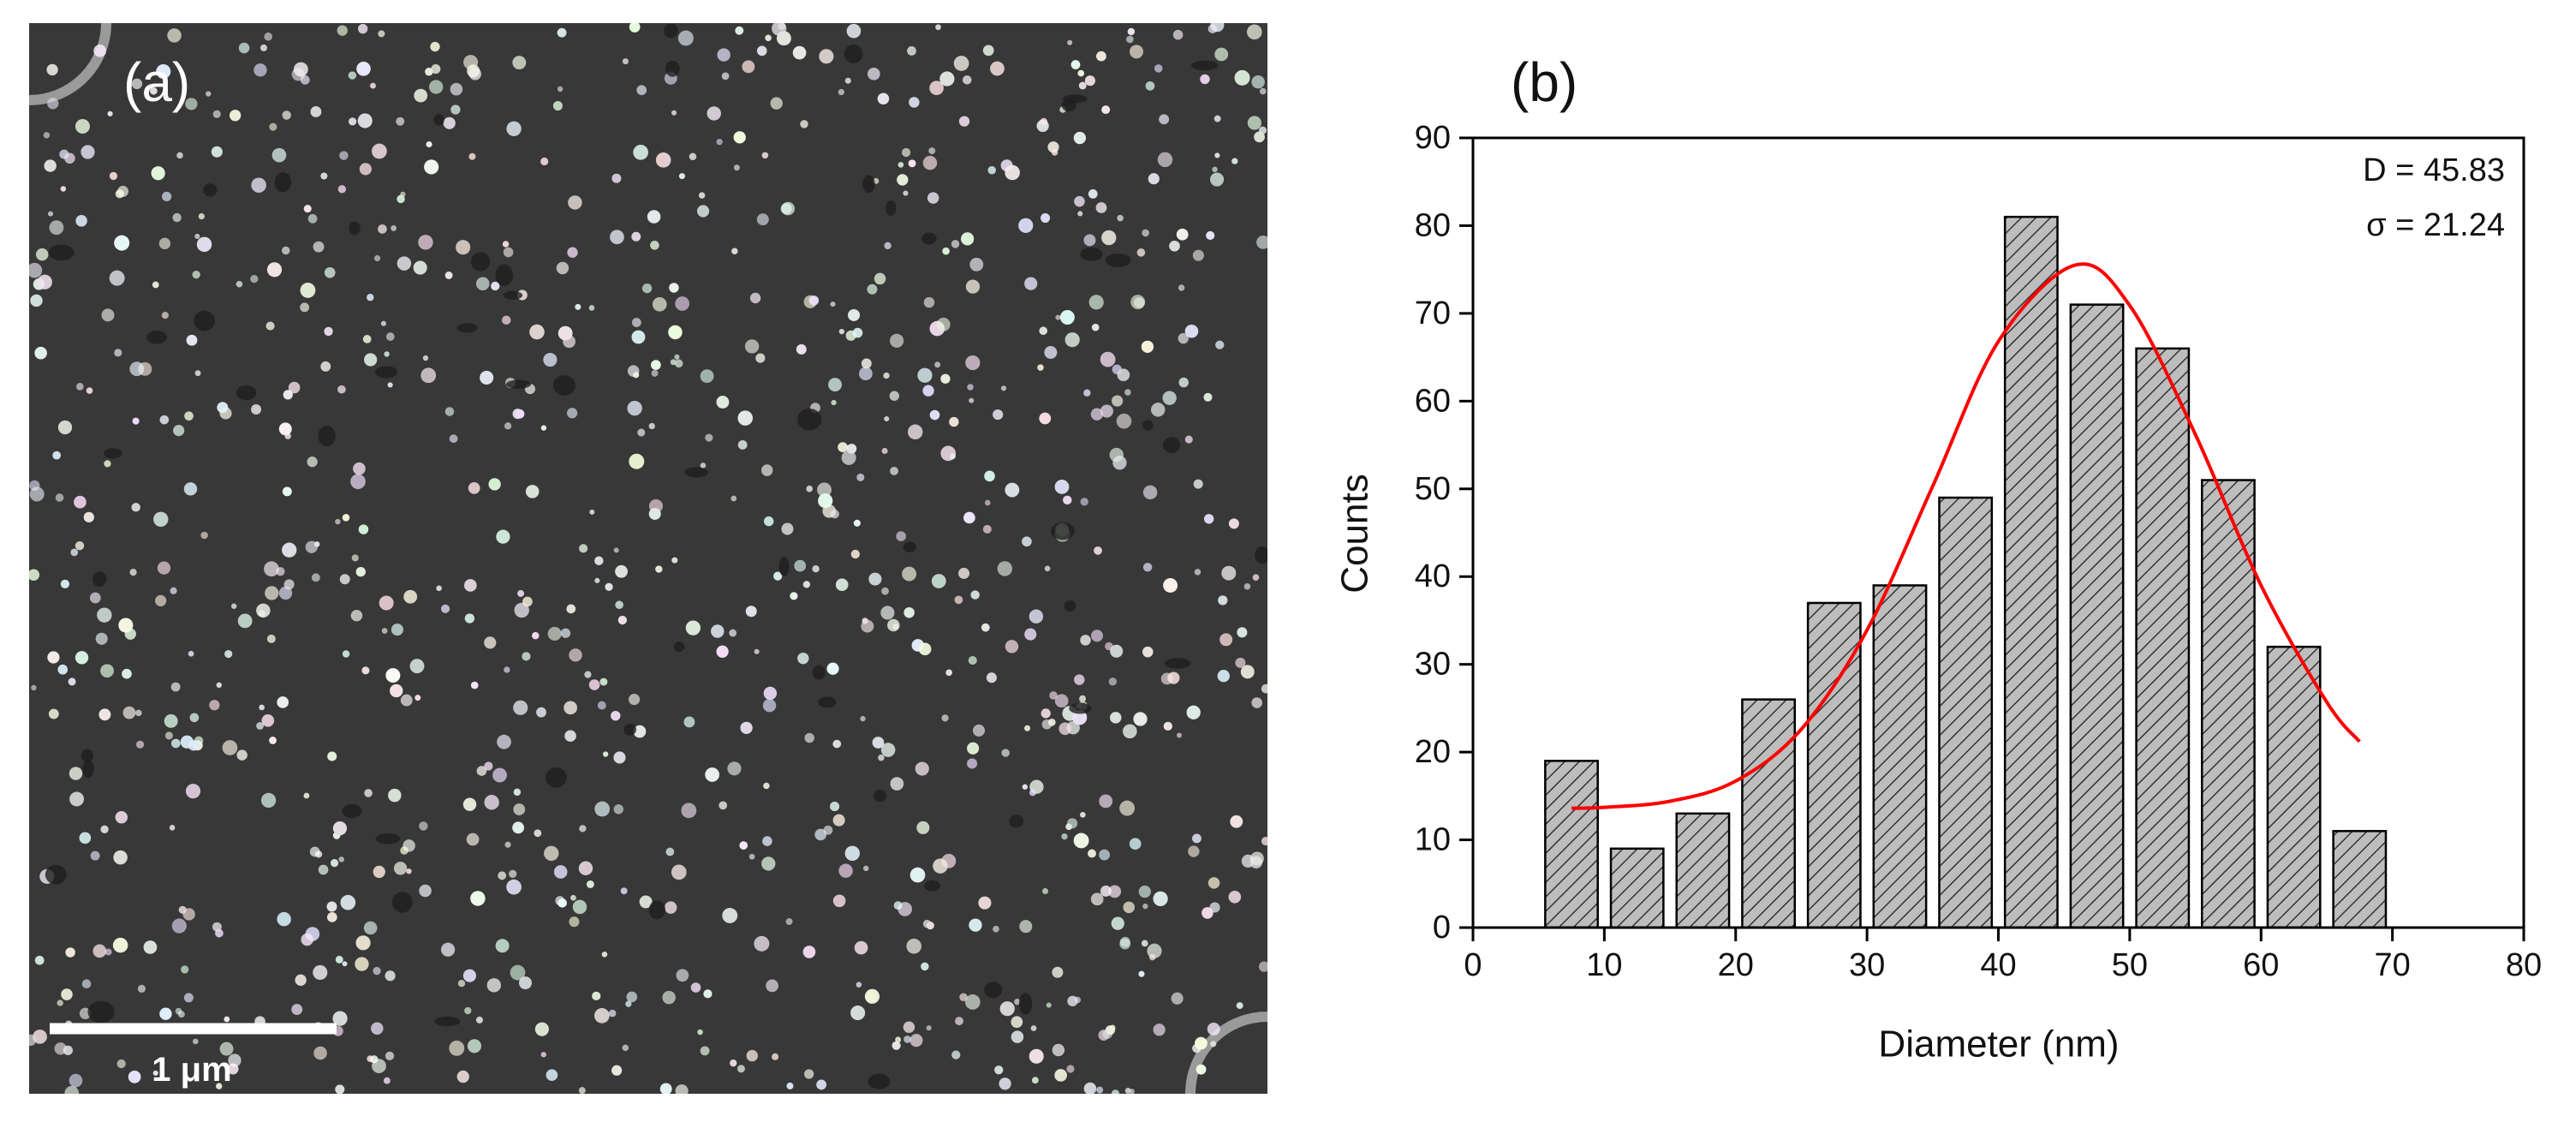  Describe the element at coordinates (1433, 489) in the screenshot. I see `y-tick-label: 50` at that location.